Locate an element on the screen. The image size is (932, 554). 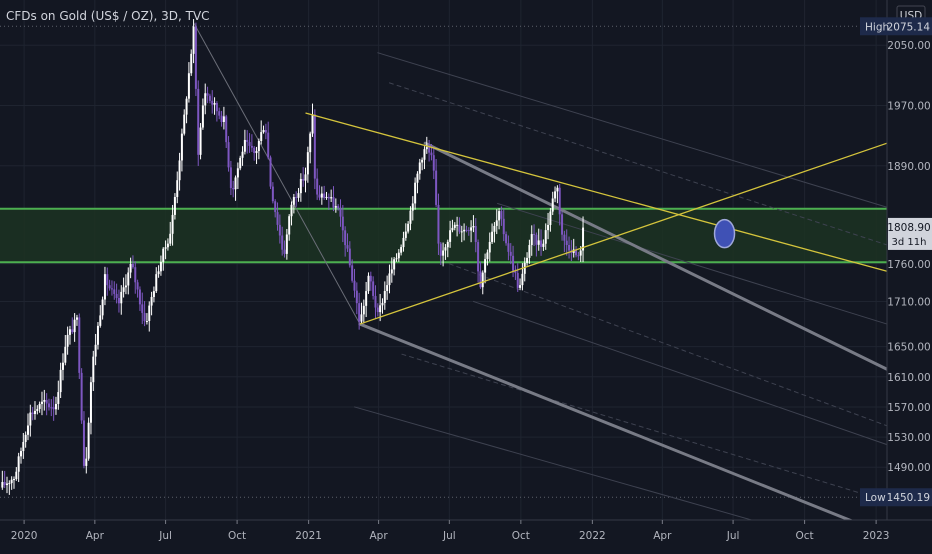
high-label-text: High is located at coordinates (877, 27).